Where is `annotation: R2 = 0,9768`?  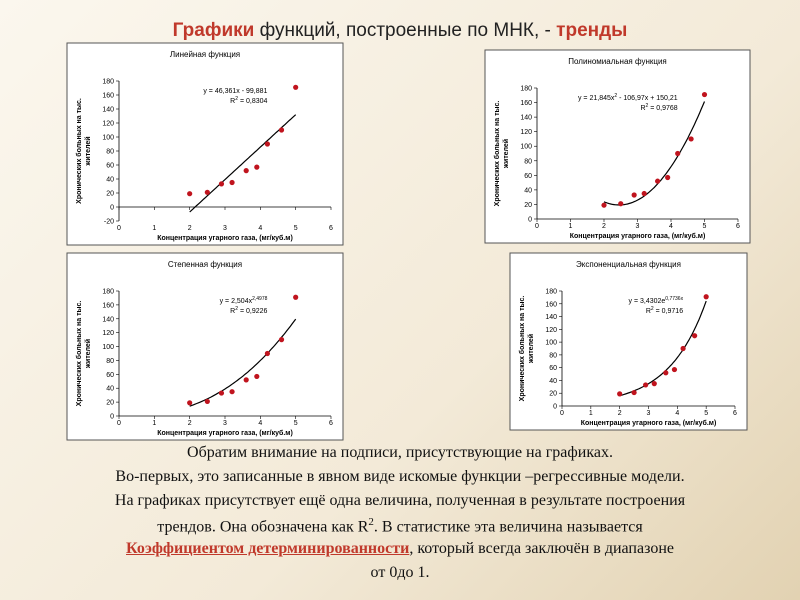
annotation: R2 = 0,9768 is located at coordinates (658, 107).